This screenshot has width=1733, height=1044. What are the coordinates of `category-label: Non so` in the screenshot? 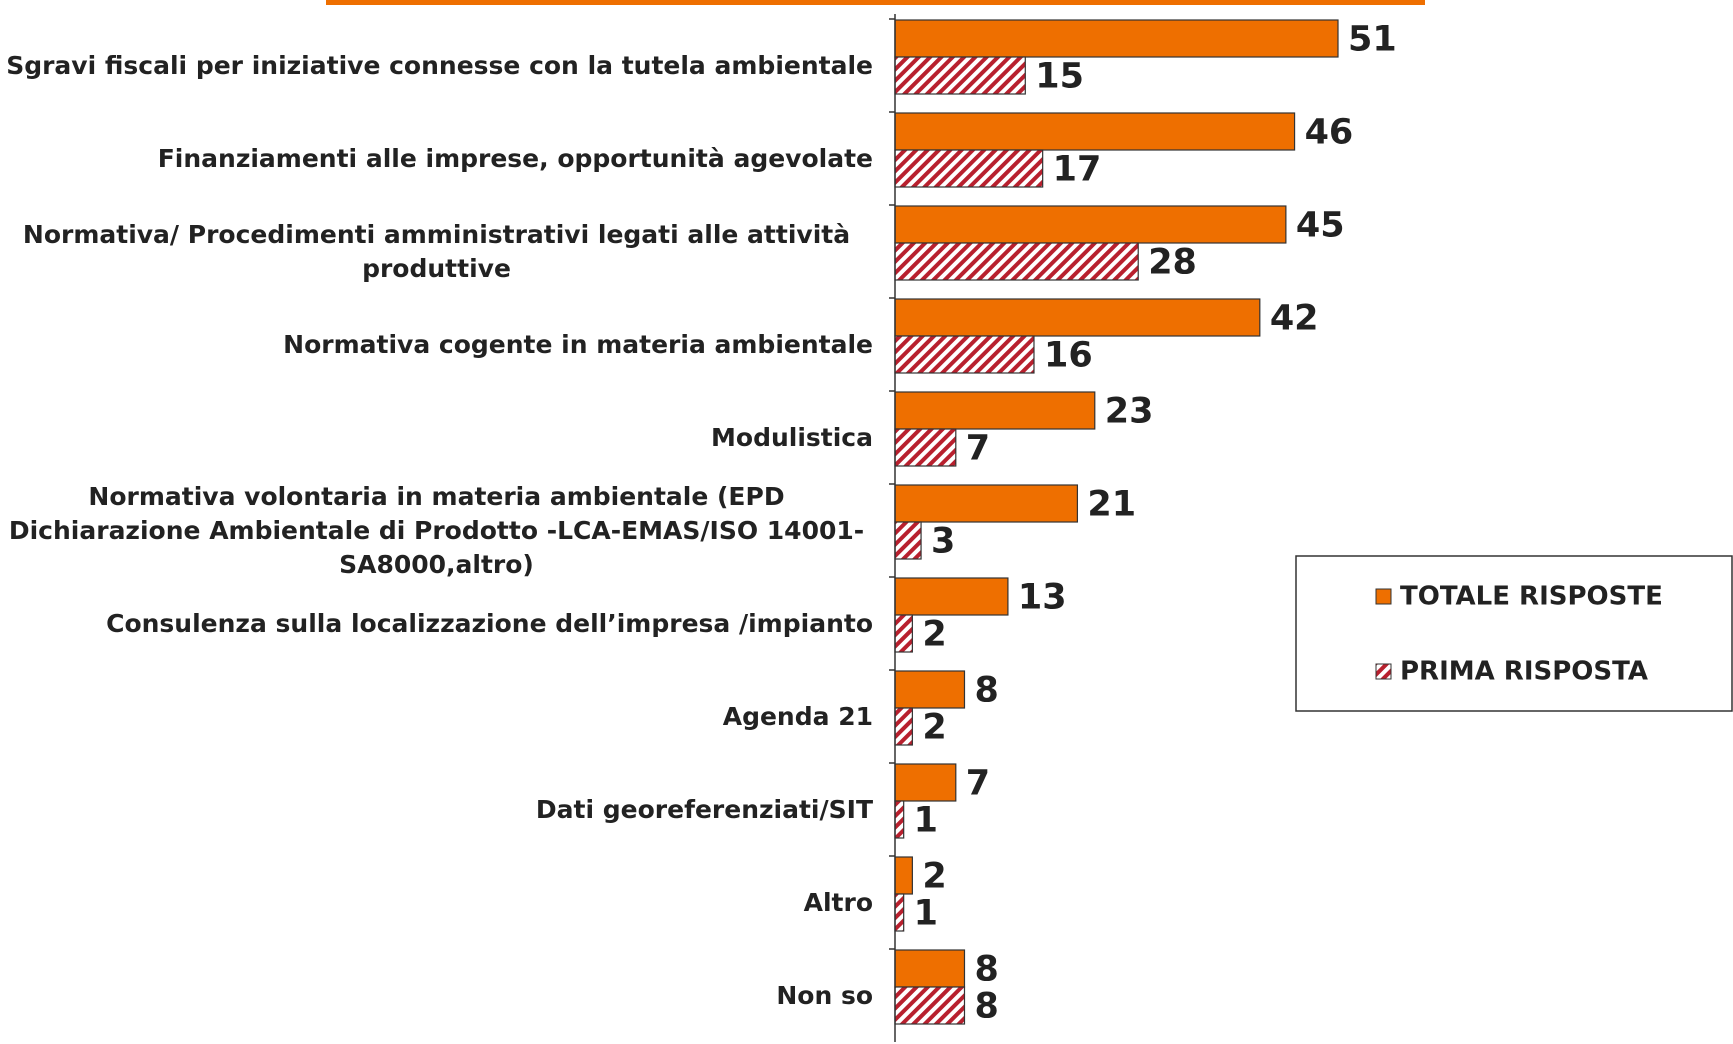 It's located at (824, 995).